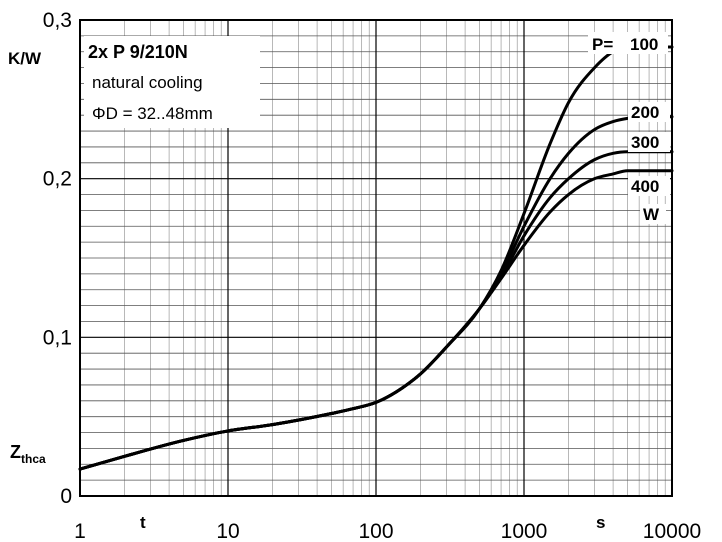 This screenshot has height=542, width=722. I want to click on x-tick-labels: 1 10 100 1000 10000, so click(387, 531).